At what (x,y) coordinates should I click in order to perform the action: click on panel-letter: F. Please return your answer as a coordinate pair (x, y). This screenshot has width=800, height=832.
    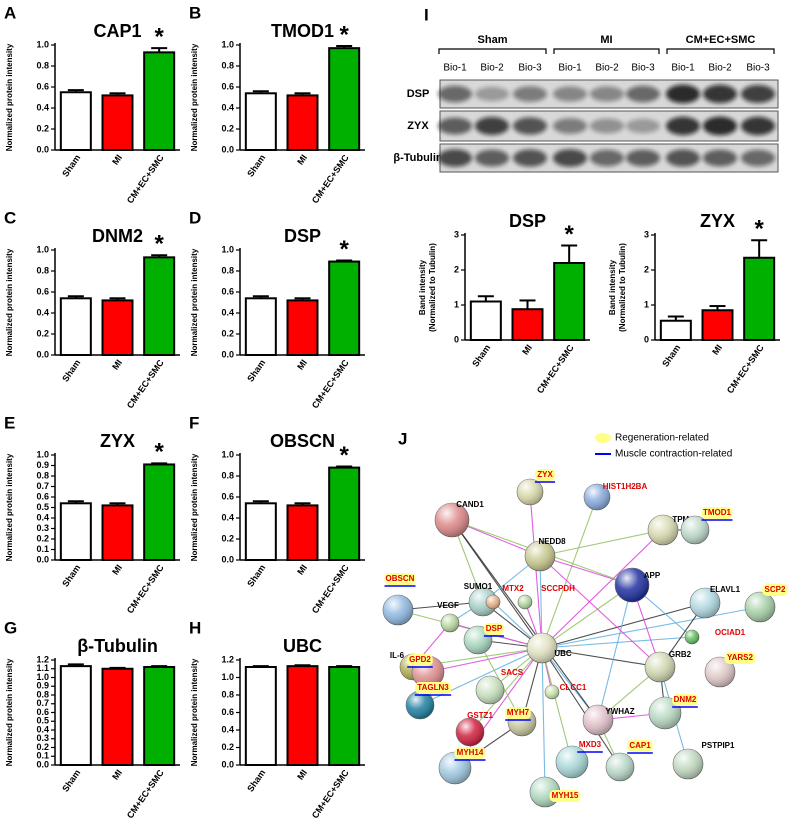
    Looking at the image, I should click on (194, 422).